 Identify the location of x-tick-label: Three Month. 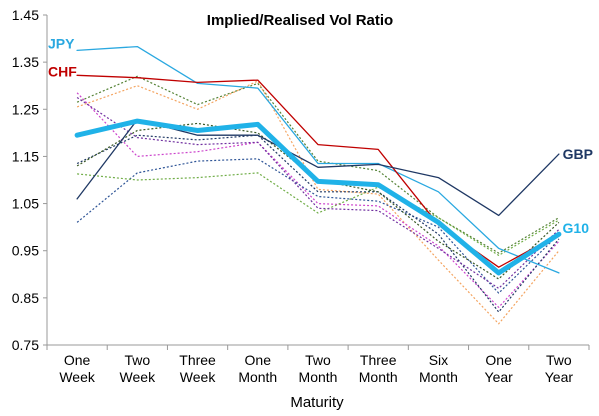
(378, 368).